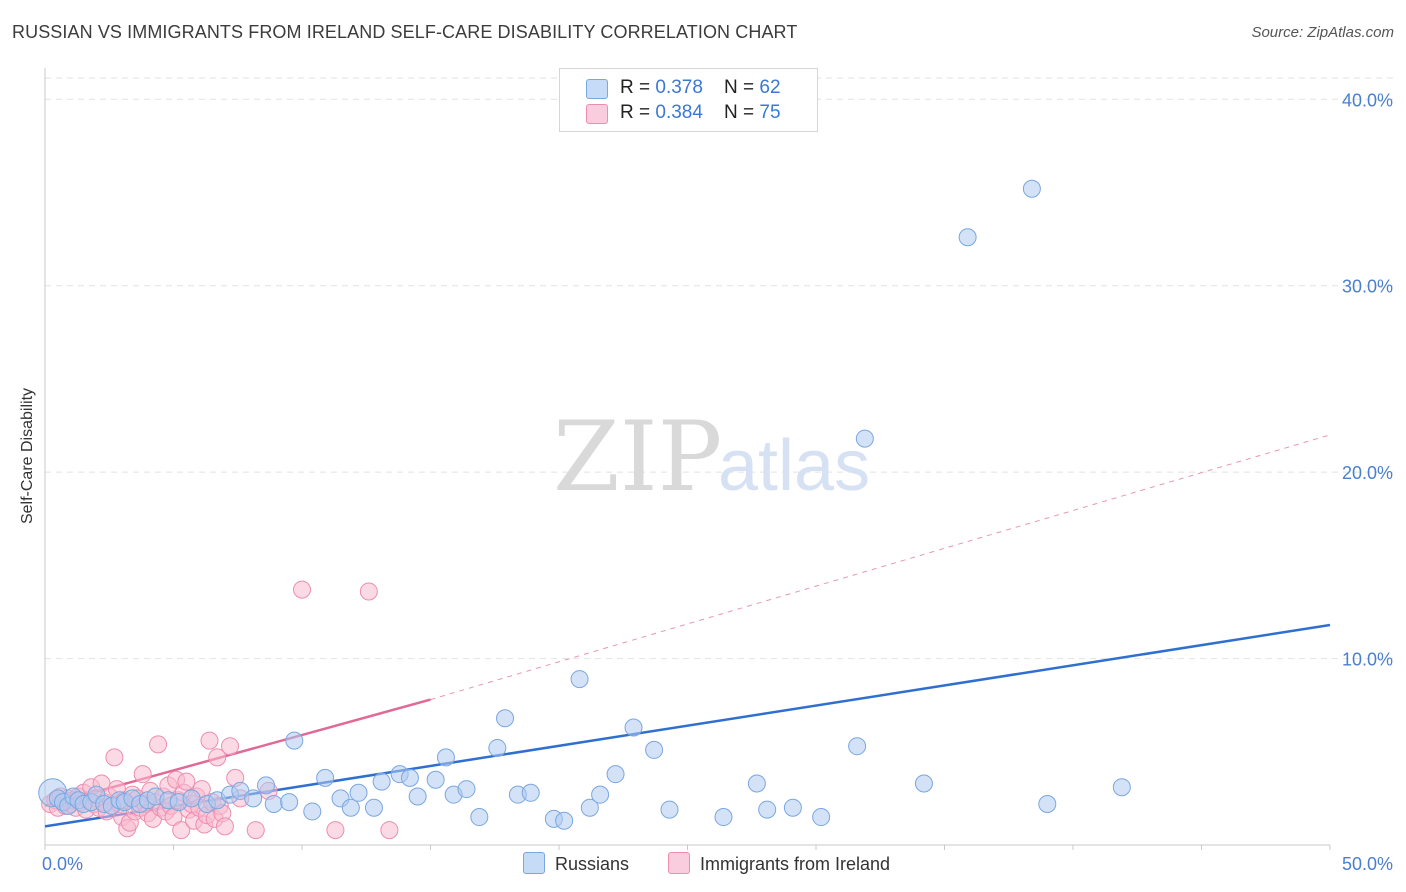 This screenshot has height=892, width=1406. Describe the element at coordinates (1367, 864) in the screenshot. I see `x-tick-label: 50.0%` at that location.